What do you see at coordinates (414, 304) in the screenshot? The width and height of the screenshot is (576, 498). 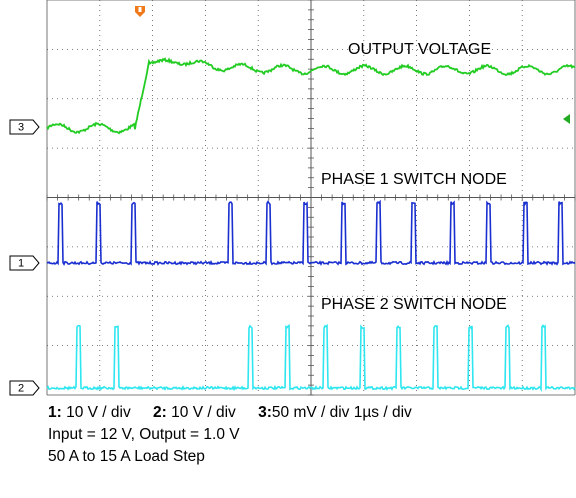 I see `trace-label: PHASE 2 SWITCH NODE` at bounding box center [414, 304].